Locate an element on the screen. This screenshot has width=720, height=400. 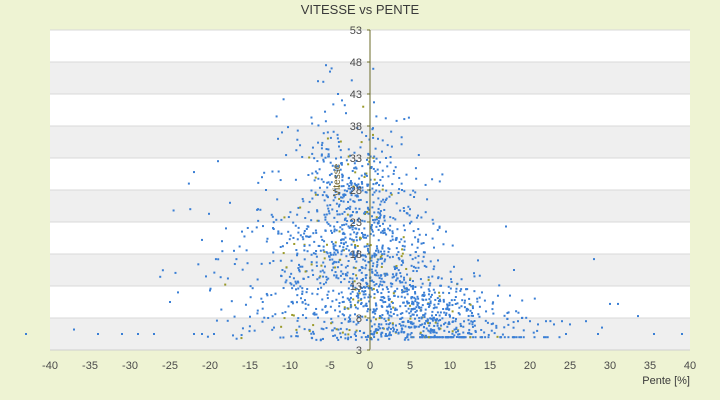
x-tick-label: 25 is located at coordinates (570, 366).